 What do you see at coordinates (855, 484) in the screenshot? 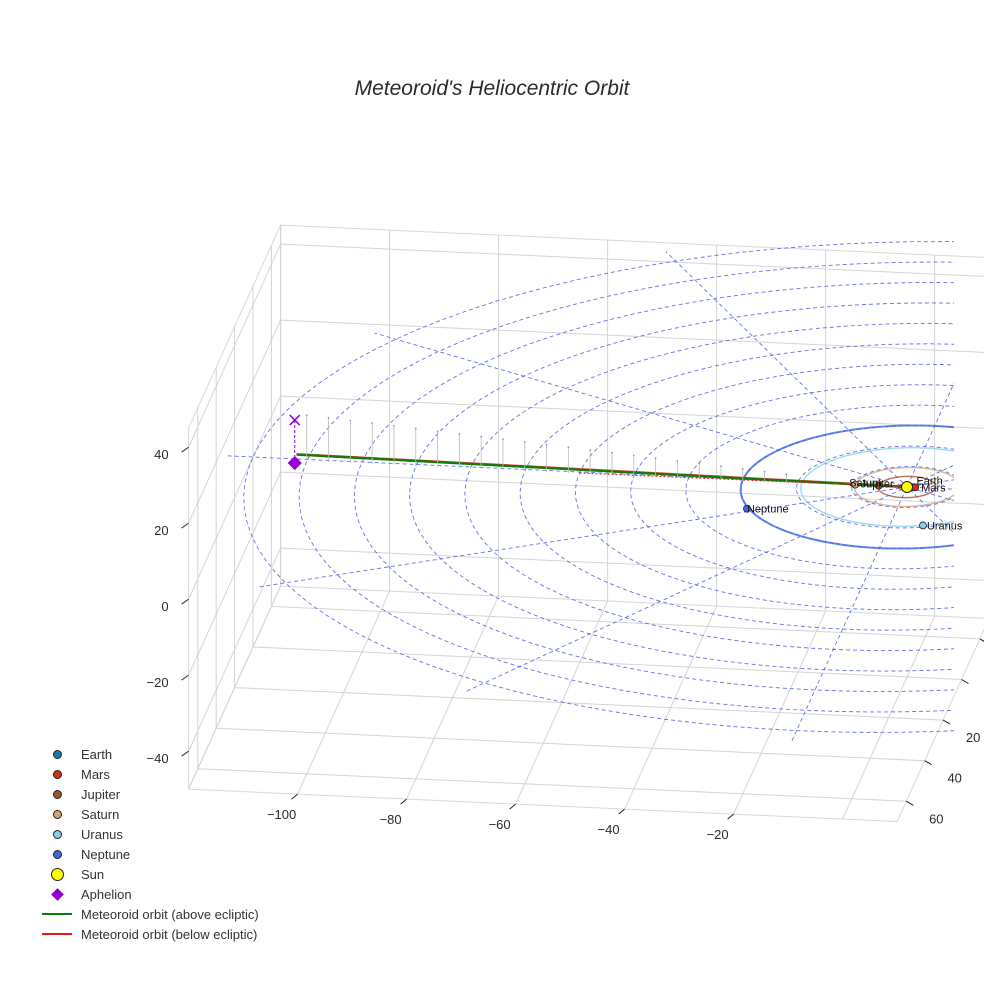
I see `planet-marker-saturn` at bounding box center [855, 484].